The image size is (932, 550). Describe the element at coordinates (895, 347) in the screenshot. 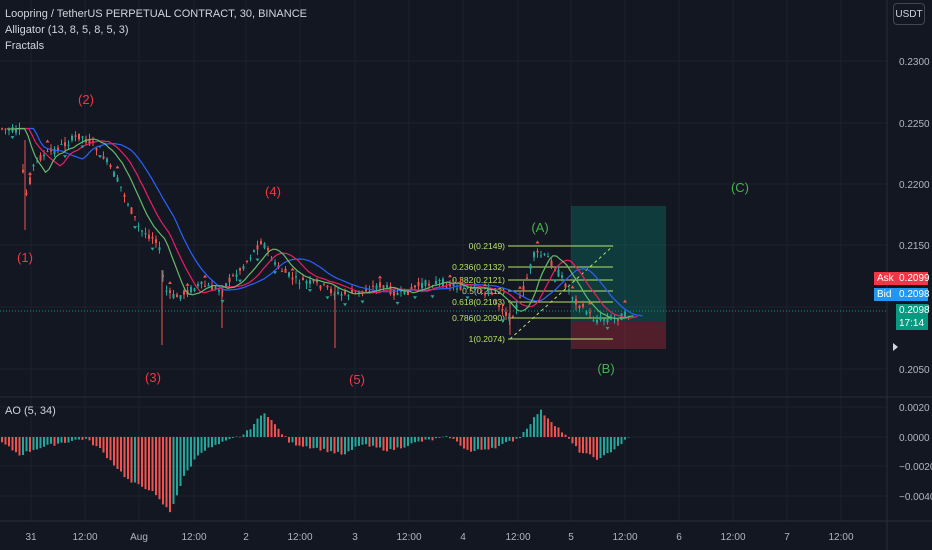

I see `scroll-right-arrow-icon` at that location.